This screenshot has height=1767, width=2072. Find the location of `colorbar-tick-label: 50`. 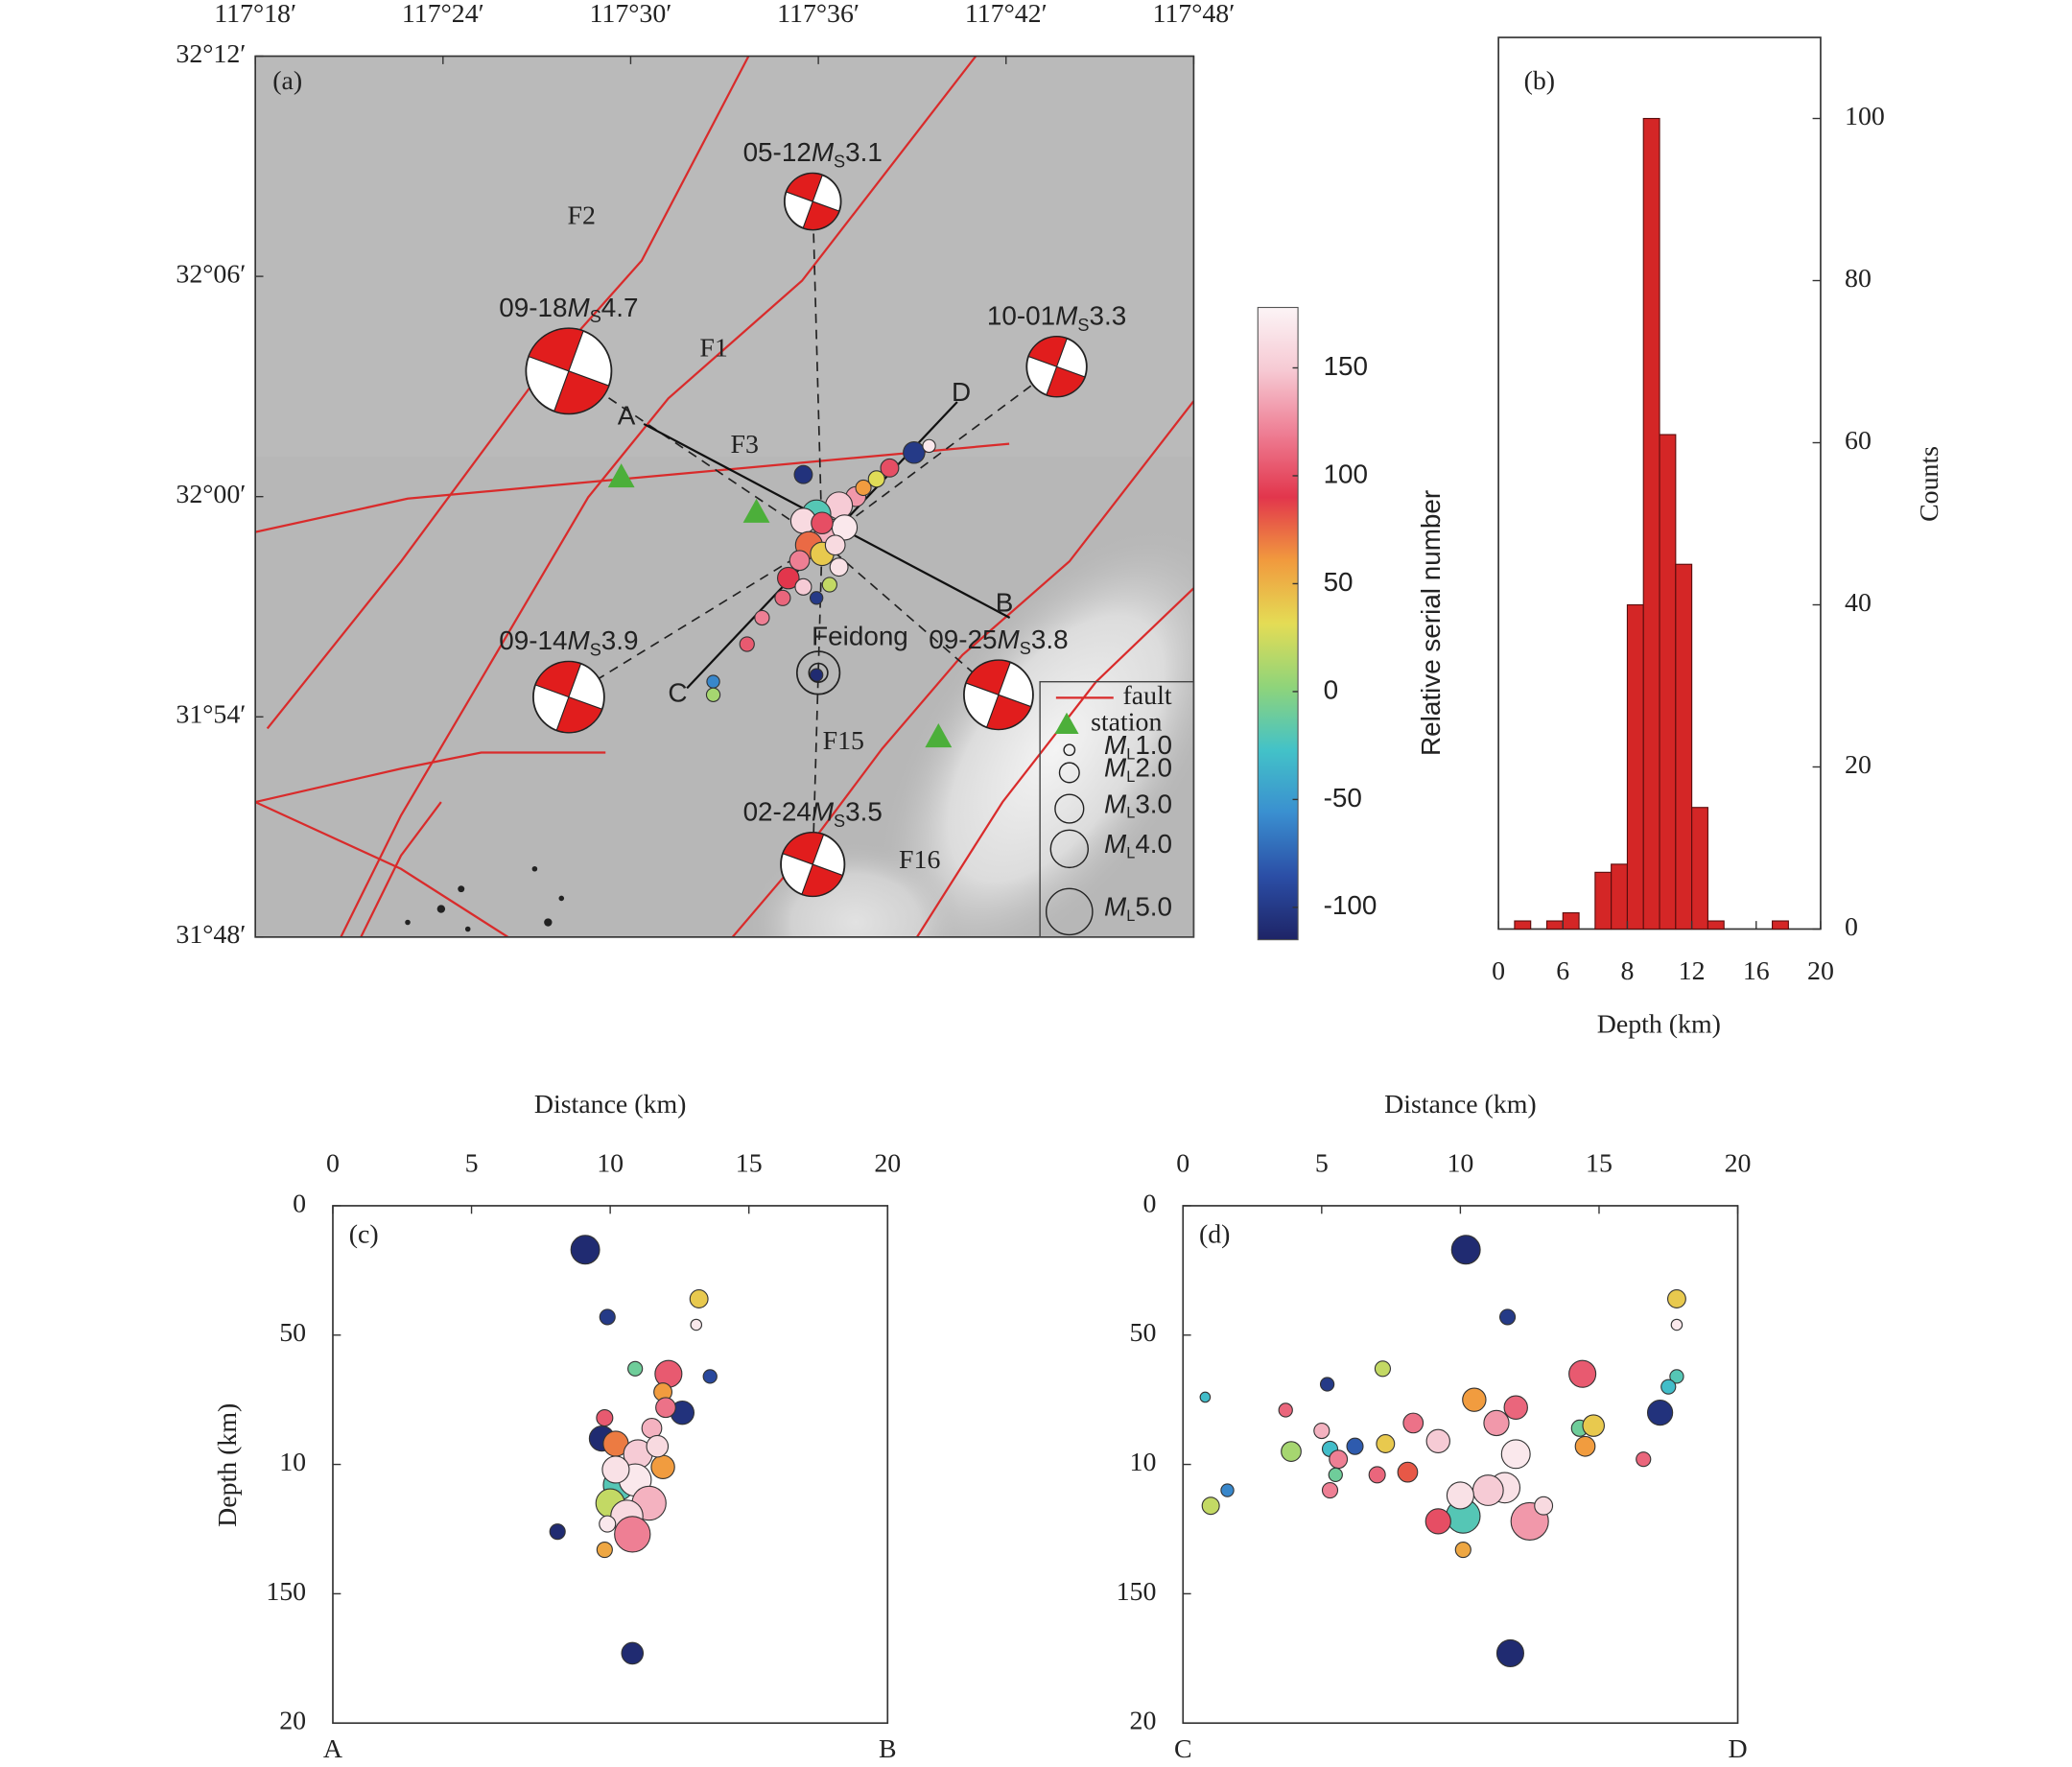

colorbar-tick-label: 50 is located at coordinates (1339, 582).